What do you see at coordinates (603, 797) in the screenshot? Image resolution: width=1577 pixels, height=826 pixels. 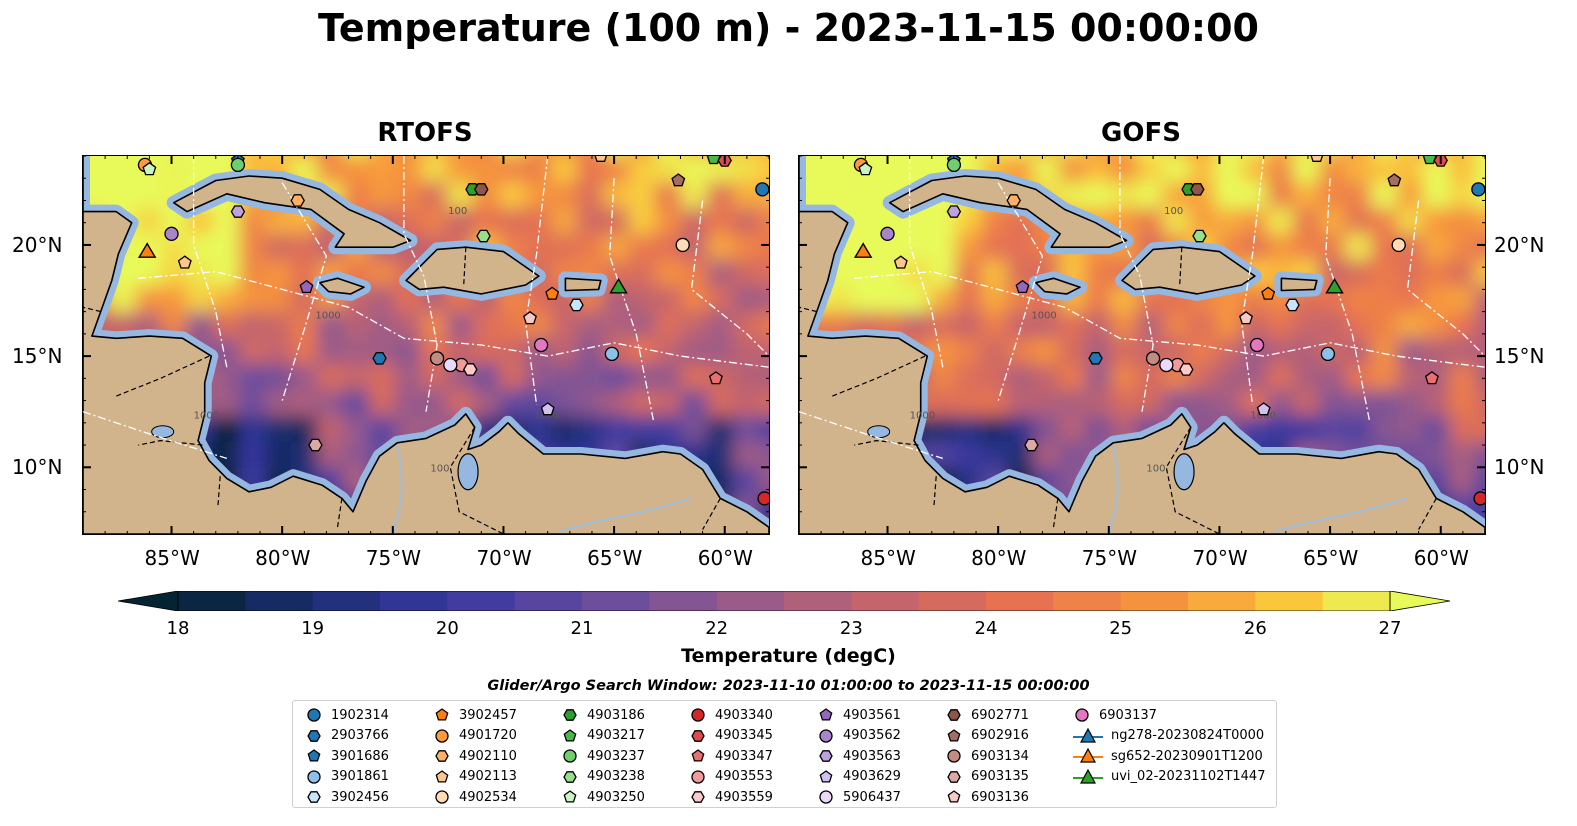 I see `legend-item: 4903250` at bounding box center [603, 797].